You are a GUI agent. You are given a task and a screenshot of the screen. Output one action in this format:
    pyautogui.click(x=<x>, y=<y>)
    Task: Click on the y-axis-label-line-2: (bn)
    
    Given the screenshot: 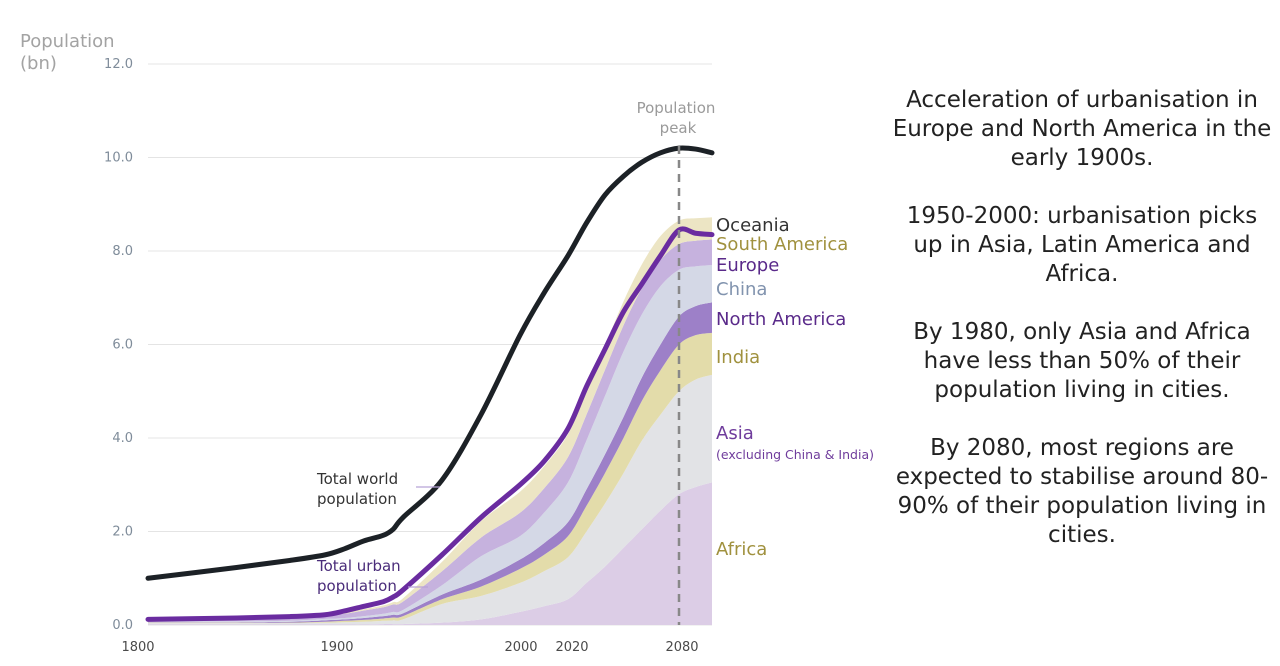 What is the action you would take?
    pyautogui.click(x=38, y=63)
    